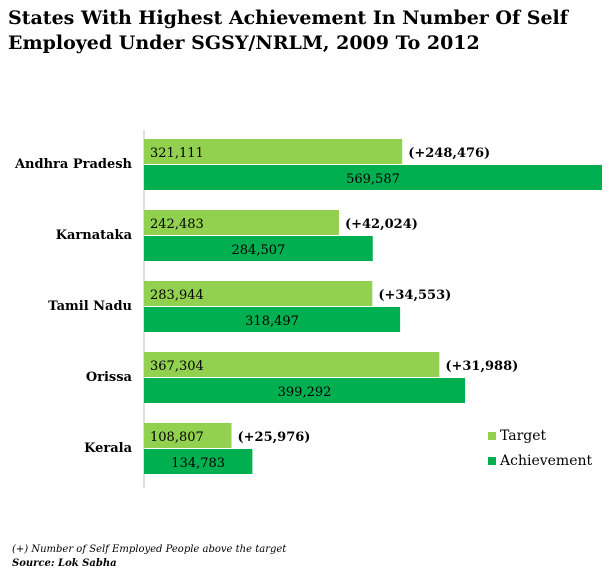 The image size is (616, 574). Describe the element at coordinates (546, 461) in the screenshot. I see `legend-label-achievement: Achievement` at that location.